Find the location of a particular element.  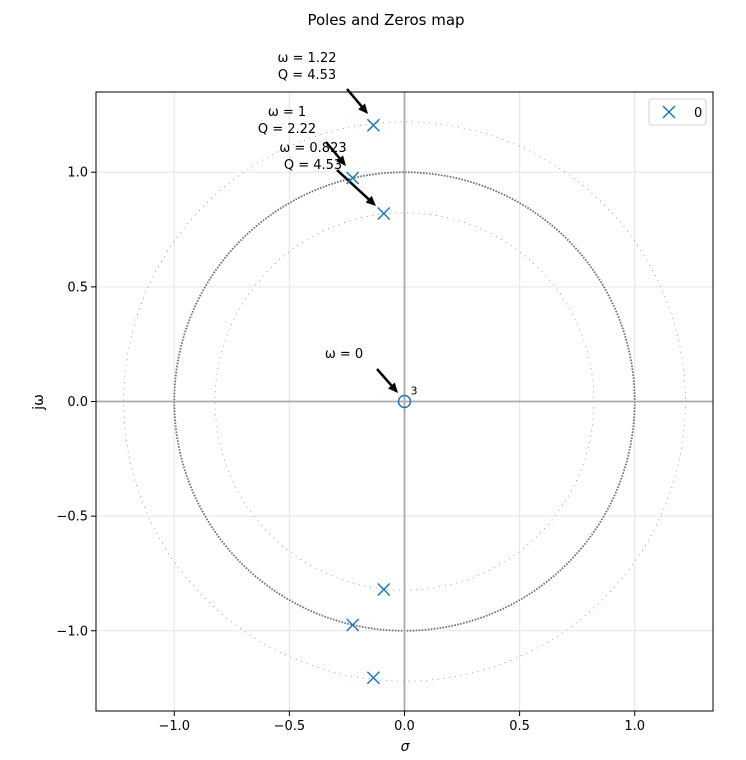

annotation-text: ω = 0 is located at coordinates (344, 354).